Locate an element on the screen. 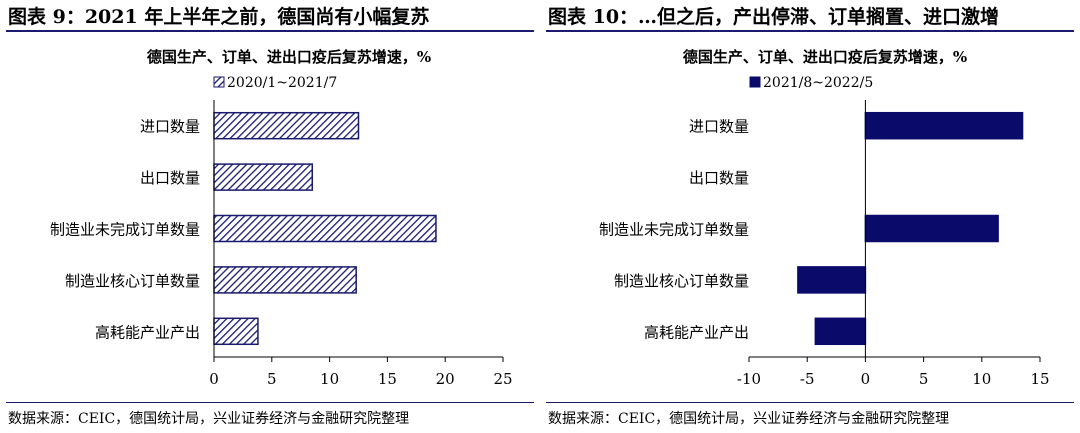 The width and height of the screenshot is (1080, 433). legend-label: 2020/1~2021/7 is located at coordinates (282, 83).